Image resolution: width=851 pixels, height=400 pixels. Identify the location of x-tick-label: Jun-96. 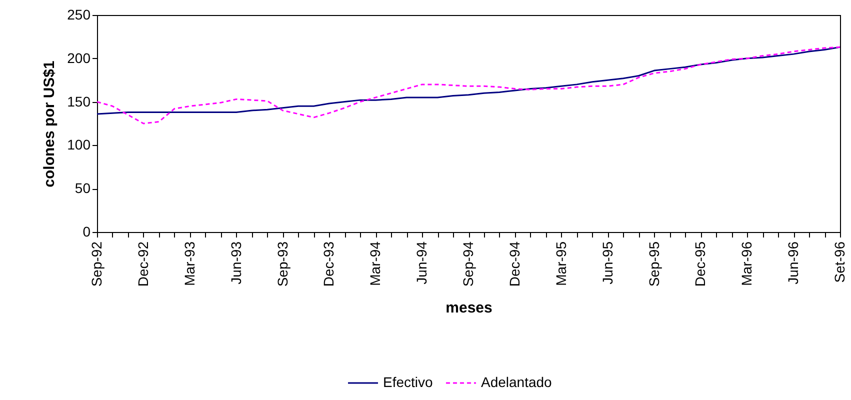
(793, 262).